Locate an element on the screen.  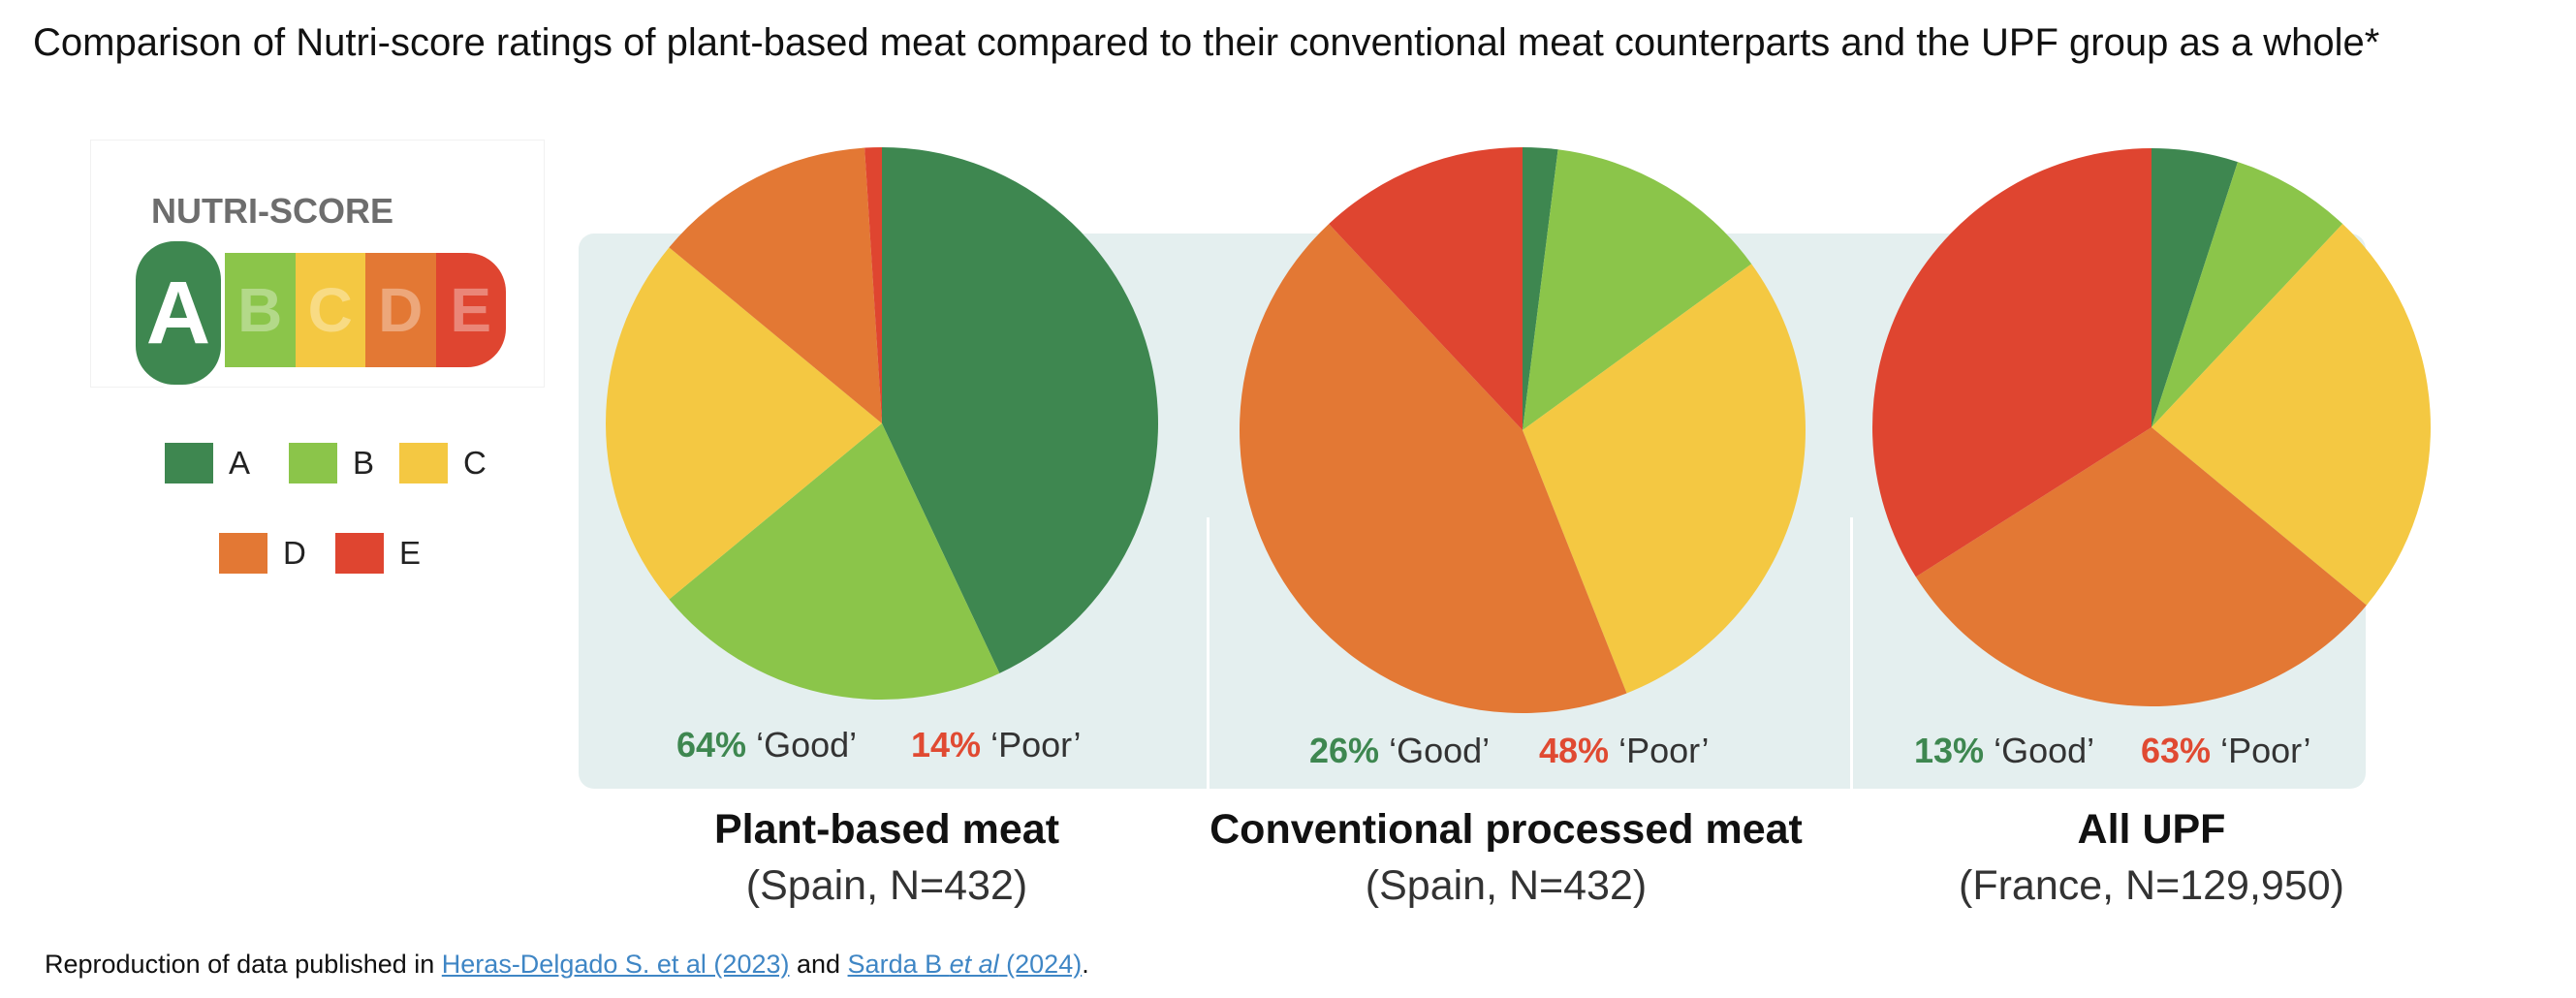
pie-2-name: Conventional processed meat is located at coordinates (1506, 829).